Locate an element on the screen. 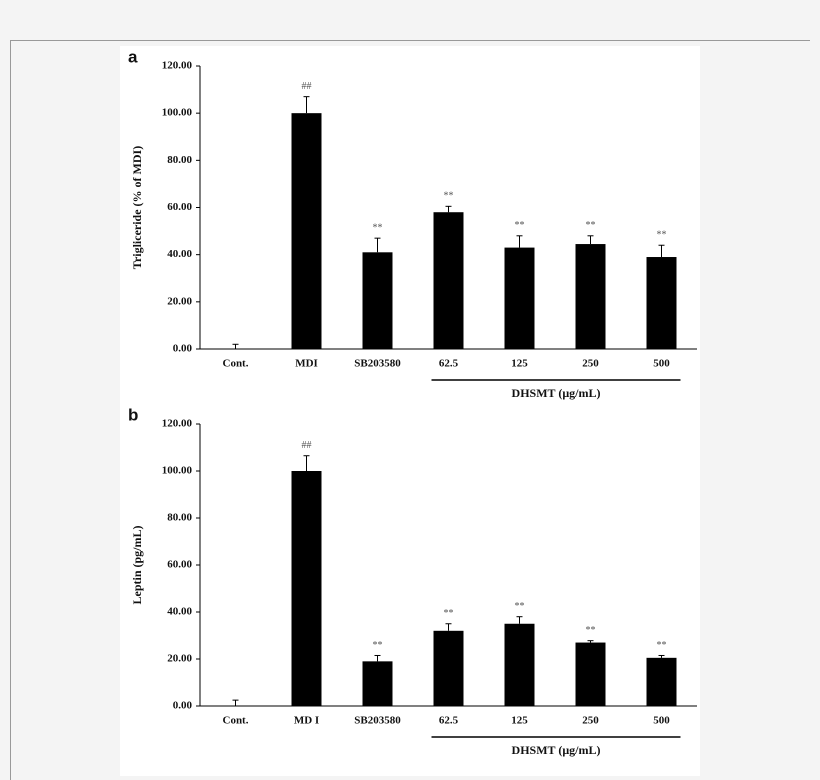 This screenshot has height=780, width=820. y-axis-label: Leptin (pg/mL) is located at coordinates (137, 564).